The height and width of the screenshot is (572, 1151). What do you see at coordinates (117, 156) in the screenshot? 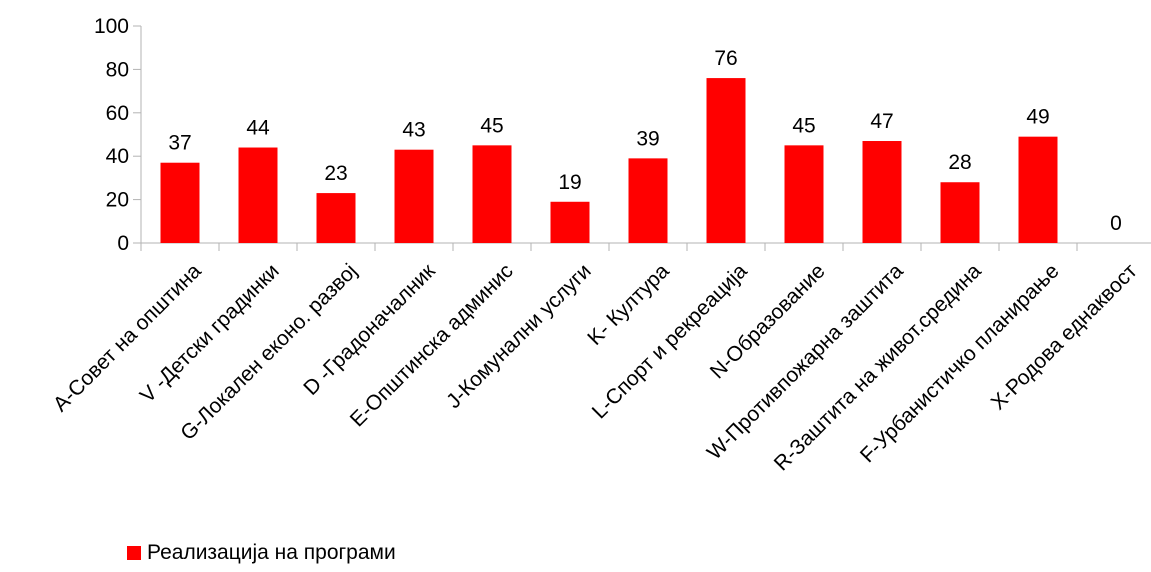
I see `y-tick-label: 40` at bounding box center [117, 156].